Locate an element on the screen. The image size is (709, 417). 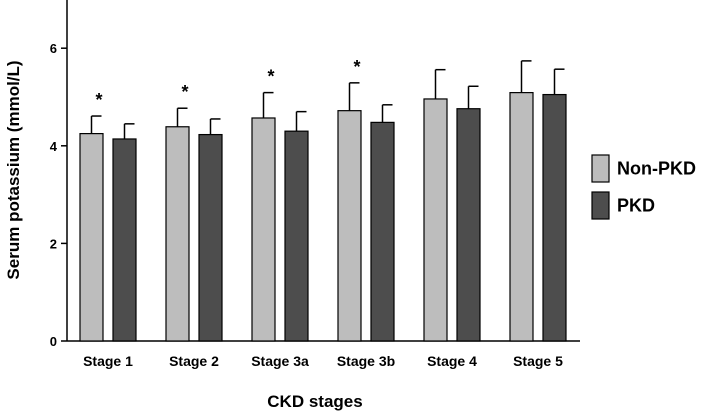
legend-label: PKD is located at coordinates (636, 206).